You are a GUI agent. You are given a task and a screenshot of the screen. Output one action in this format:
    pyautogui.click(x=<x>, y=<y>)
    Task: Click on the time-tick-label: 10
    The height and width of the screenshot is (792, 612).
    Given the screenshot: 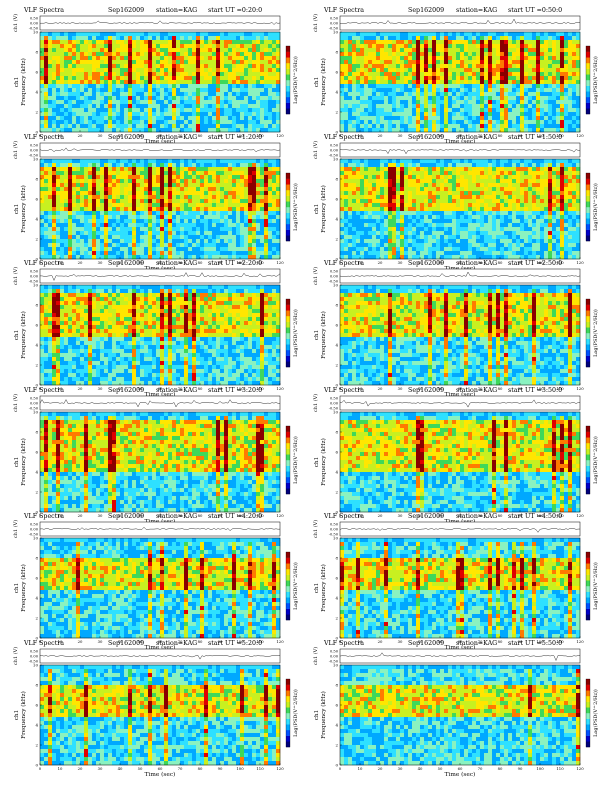 What is the action you would take?
    pyautogui.click(x=60, y=262)
    